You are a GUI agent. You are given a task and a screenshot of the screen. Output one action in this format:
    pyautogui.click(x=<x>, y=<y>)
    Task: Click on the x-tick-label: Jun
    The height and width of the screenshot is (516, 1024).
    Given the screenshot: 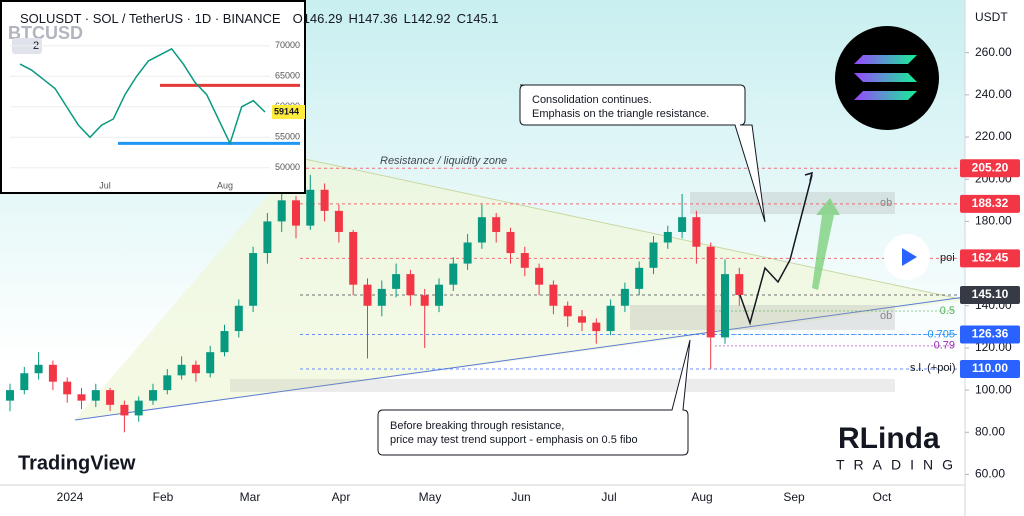 What is the action you would take?
    pyautogui.click(x=520, y=497)
    